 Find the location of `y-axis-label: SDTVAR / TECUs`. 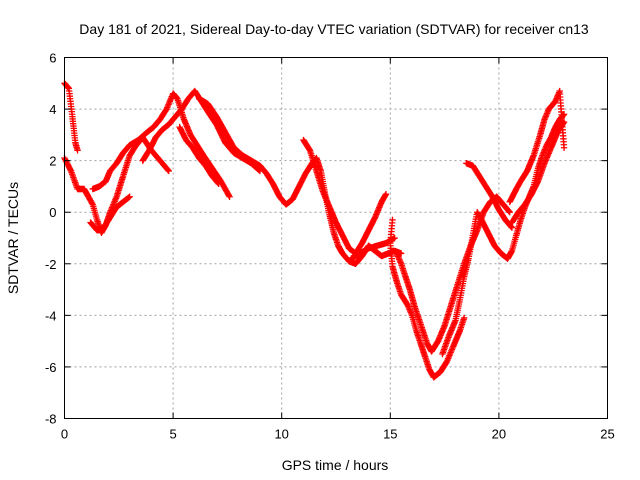

y-axis-label: SDTVAR / TECUs is located at coordinates (13, 238).